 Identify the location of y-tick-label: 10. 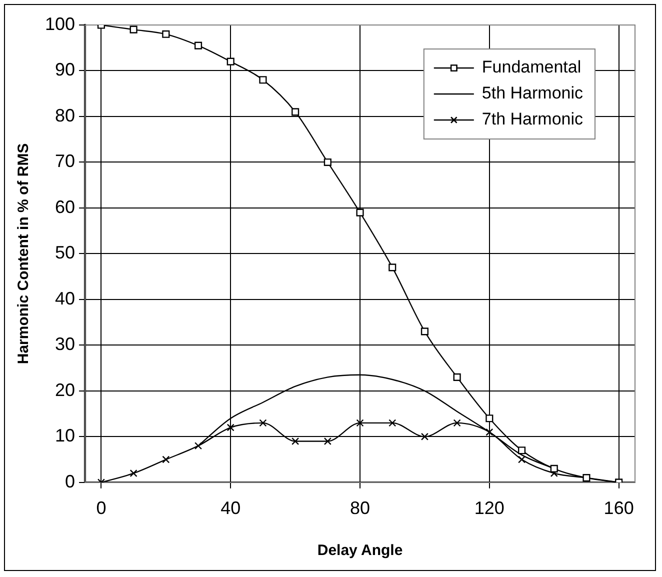
(65, 436).